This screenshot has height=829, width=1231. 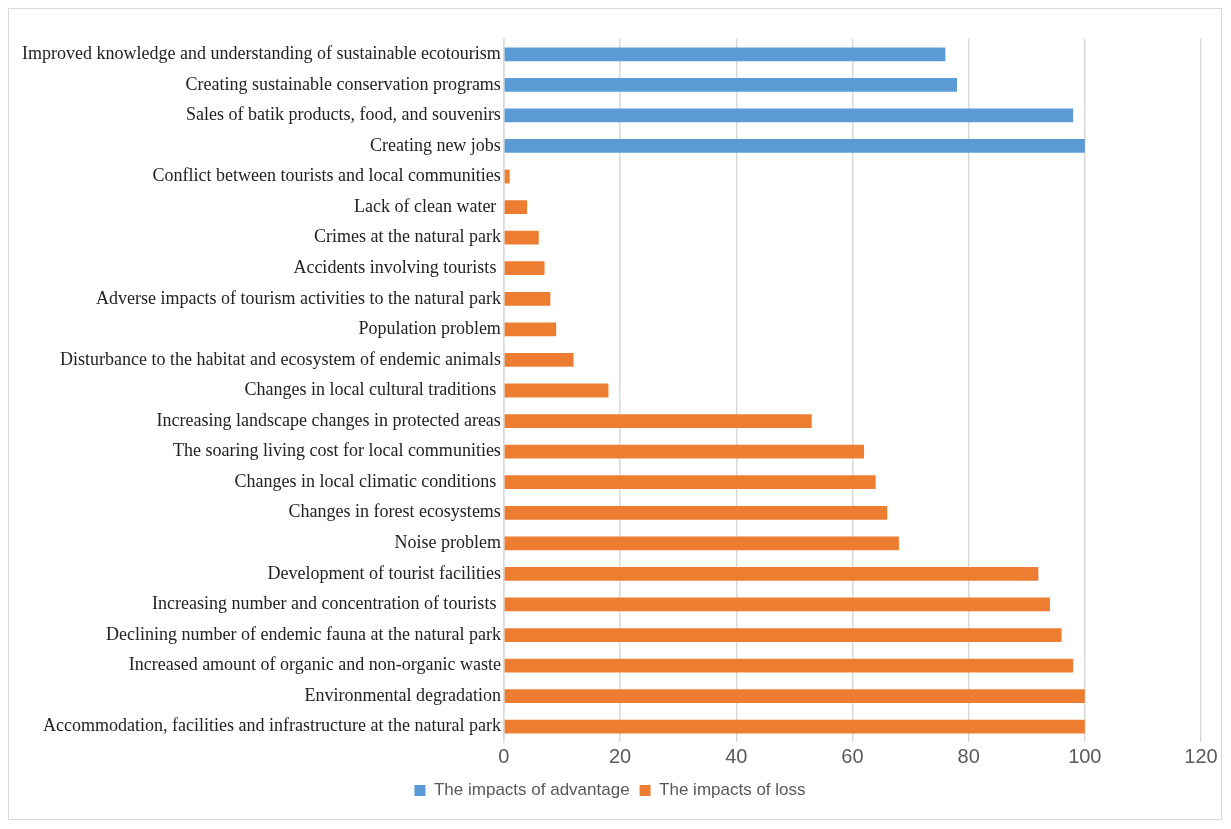 What do you see at coordinates (1085, 755) in the screenshot?
I see `x-tick-label: 100` at bounding box center [1085, 755].